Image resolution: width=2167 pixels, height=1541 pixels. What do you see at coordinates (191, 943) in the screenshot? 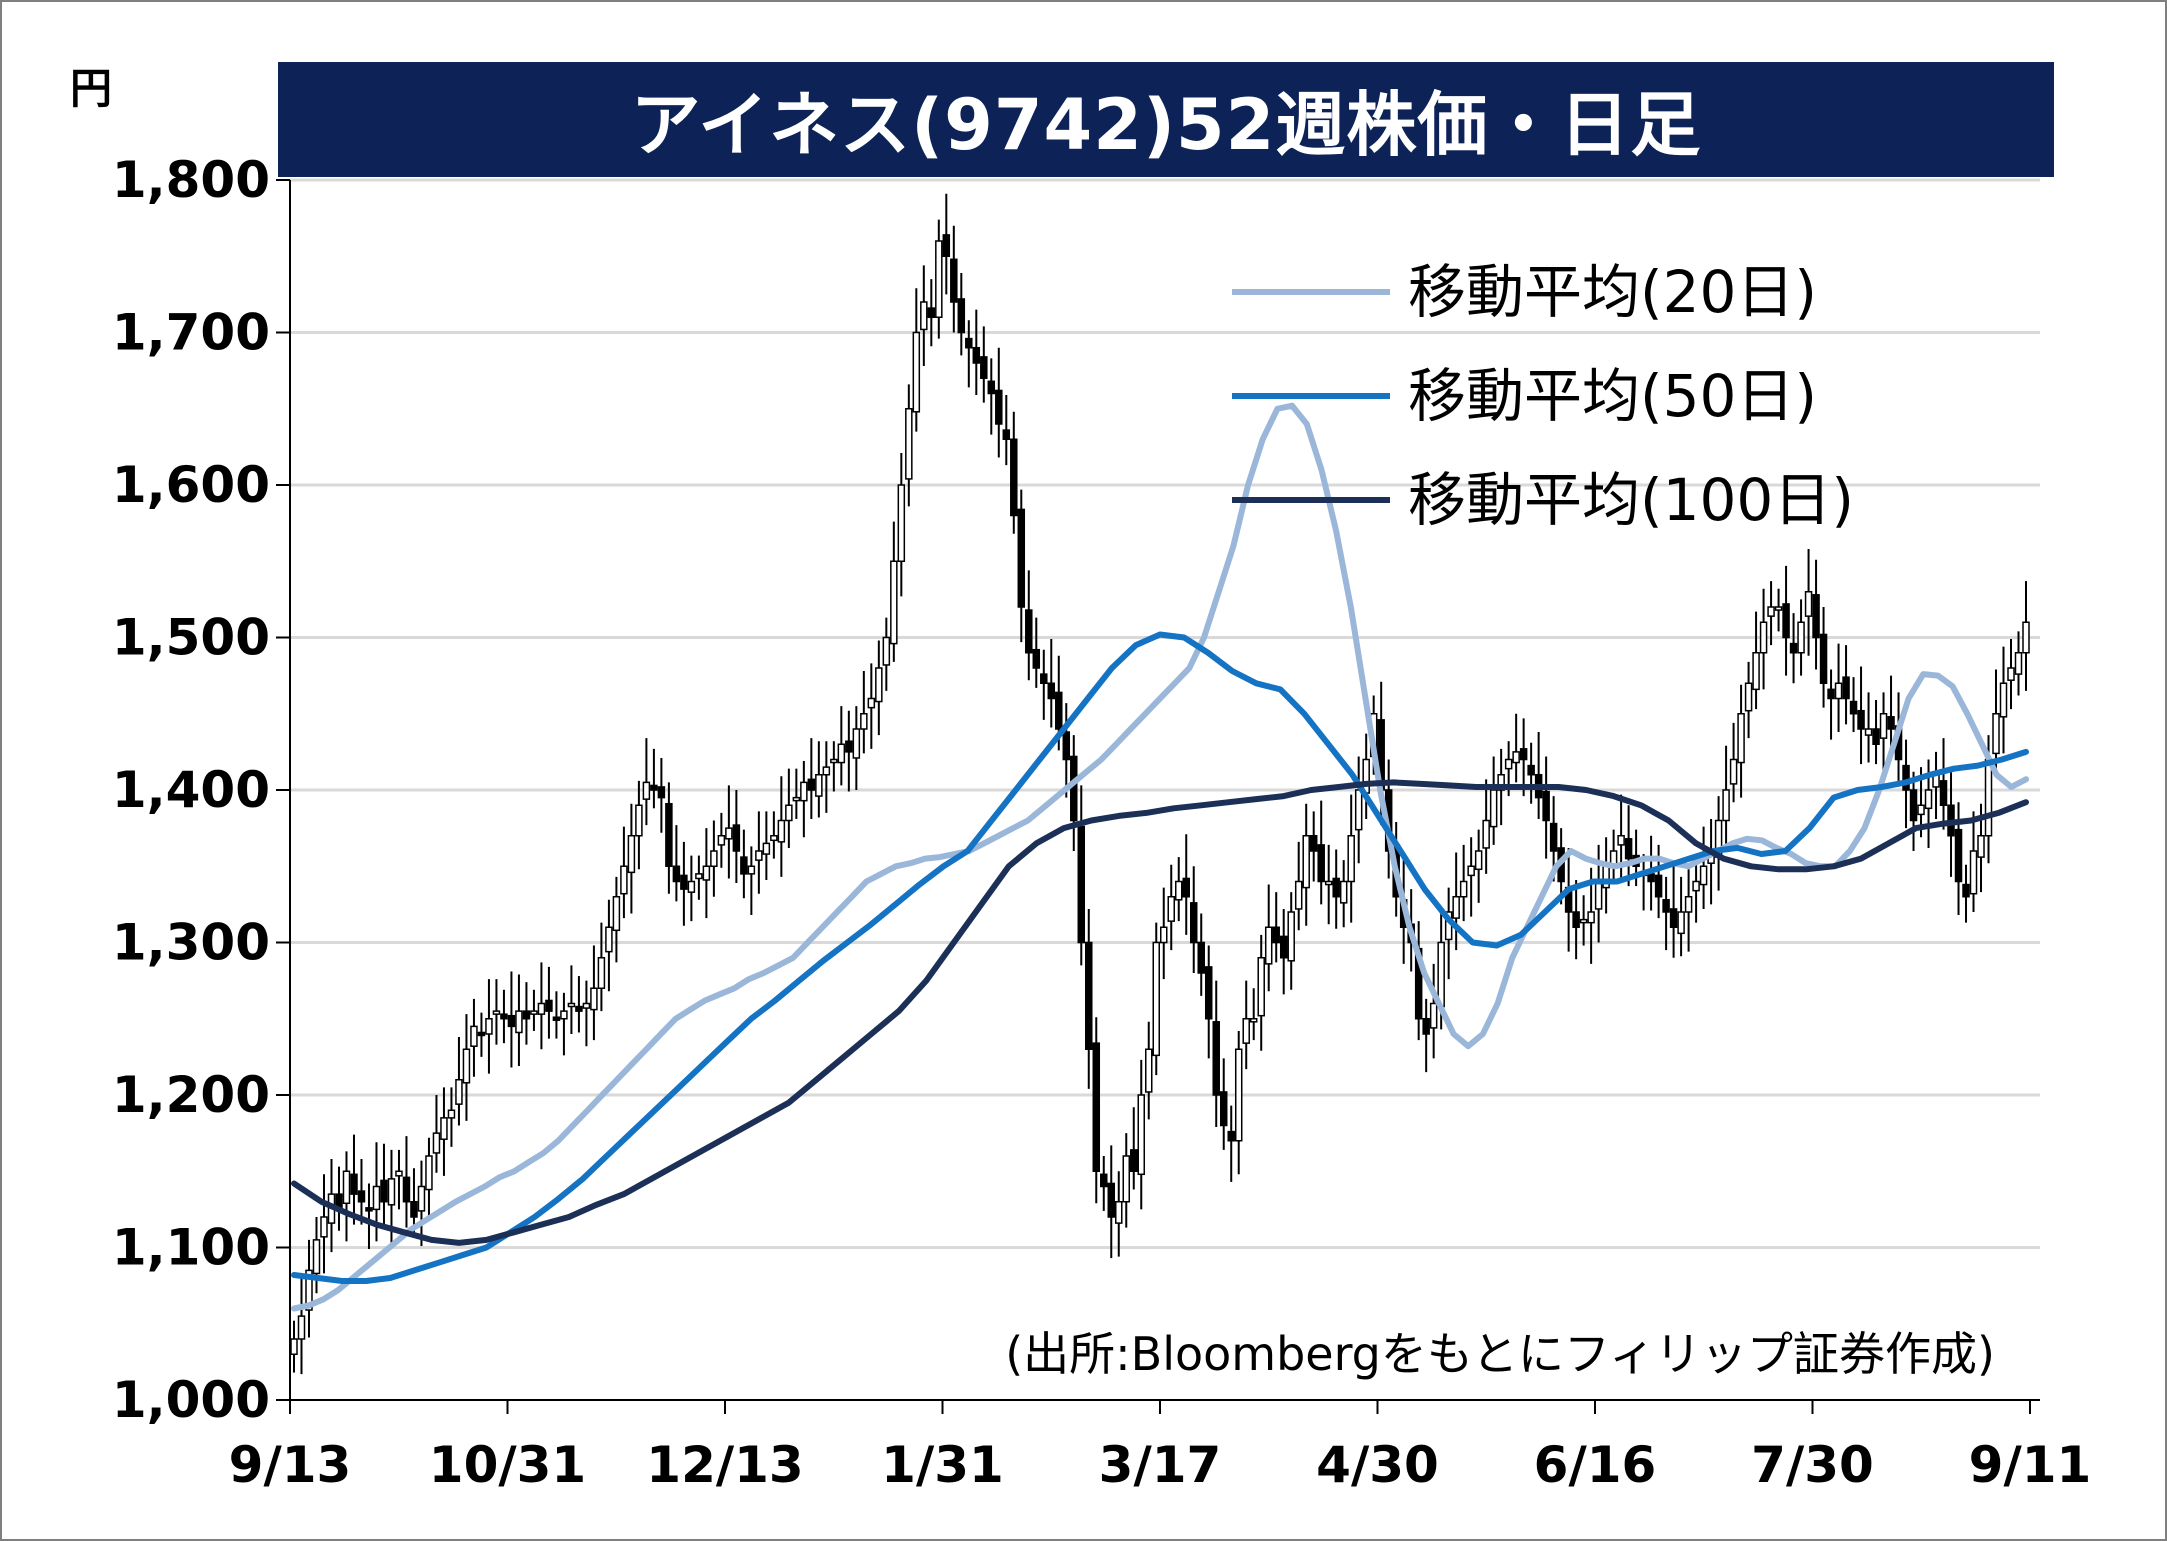
I see `y-tick-label: 1,300` at bounding box center [191, 943].